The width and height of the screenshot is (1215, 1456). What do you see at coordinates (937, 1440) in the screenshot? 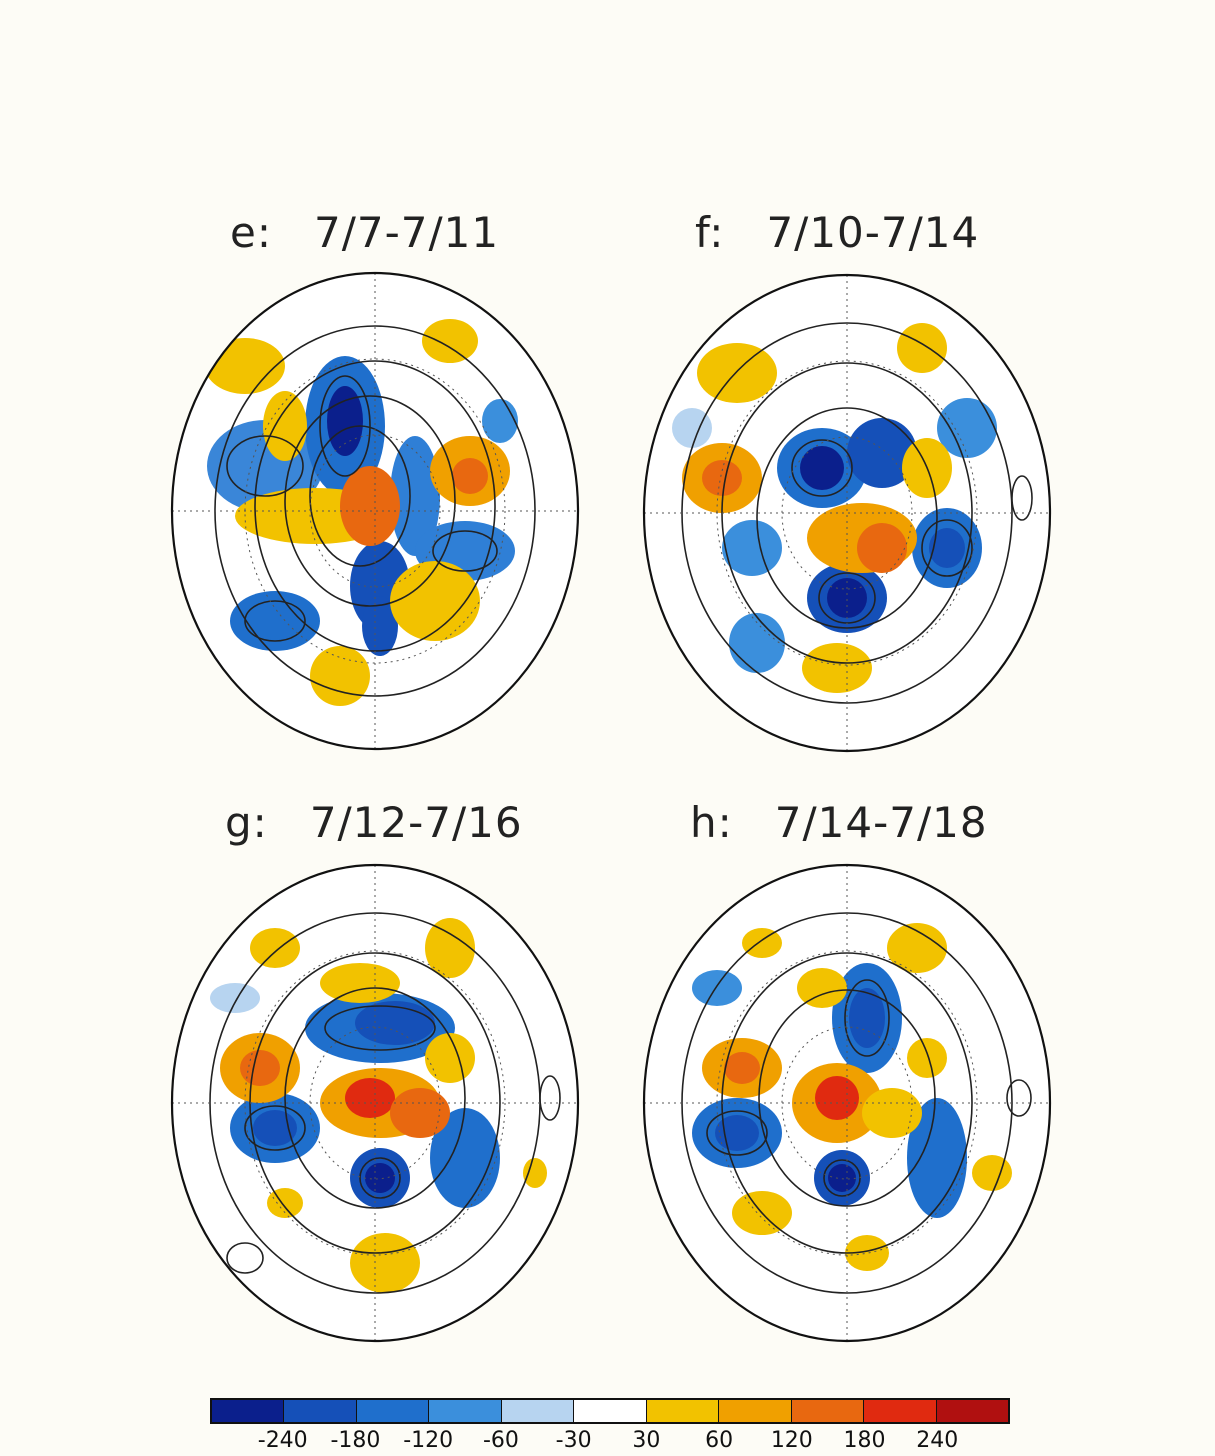
I see `color-scale-label: 240` at bounding box center [937, 1440].